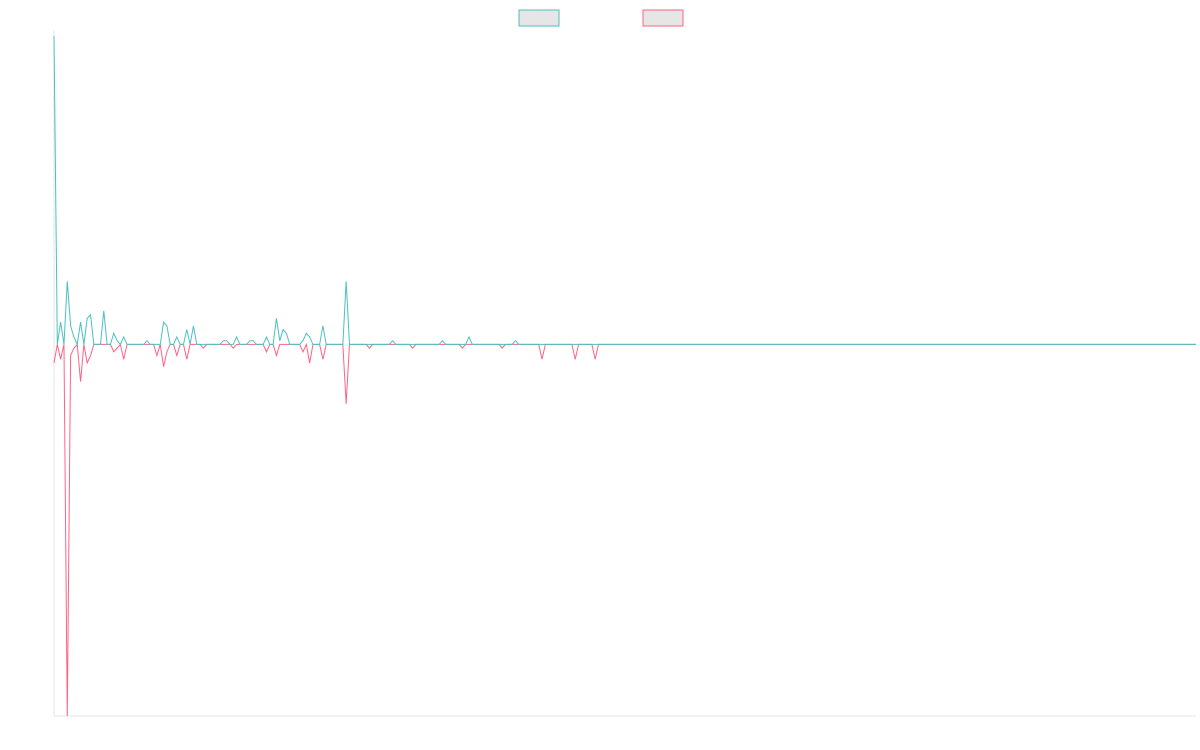 The image size is (1200, 750). I want to click on legend, so click(601, 18).